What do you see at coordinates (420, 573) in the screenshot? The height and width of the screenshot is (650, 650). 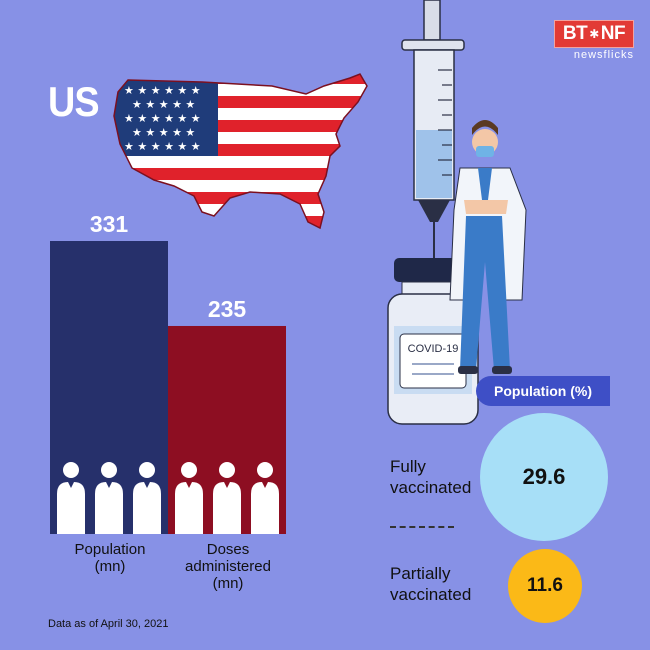 I see `partially-vaccinated-line1: Partially` at bounding box center [420, 573].